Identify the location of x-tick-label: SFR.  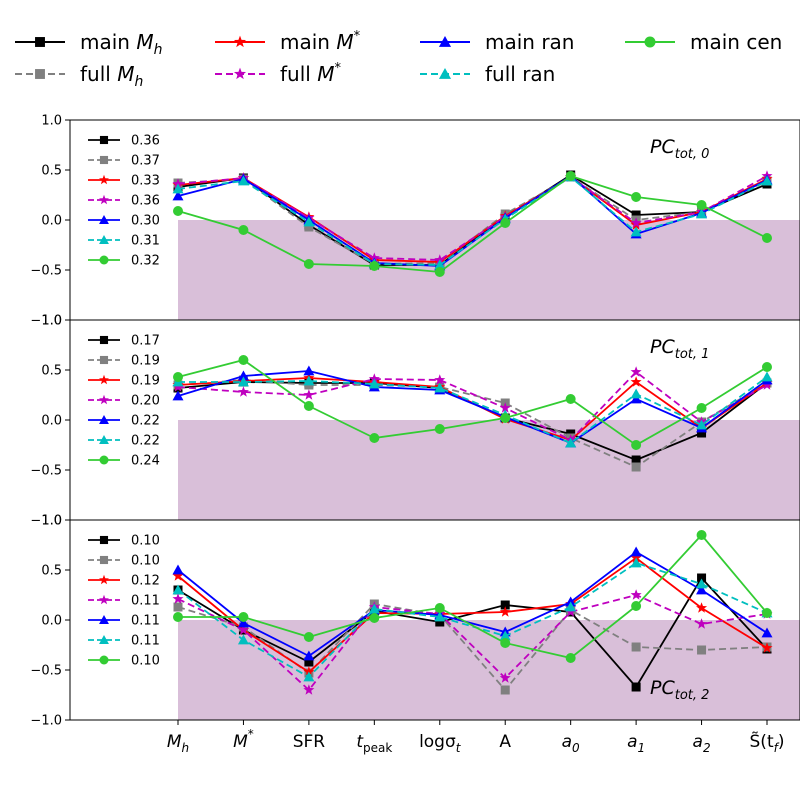
(309, 742).